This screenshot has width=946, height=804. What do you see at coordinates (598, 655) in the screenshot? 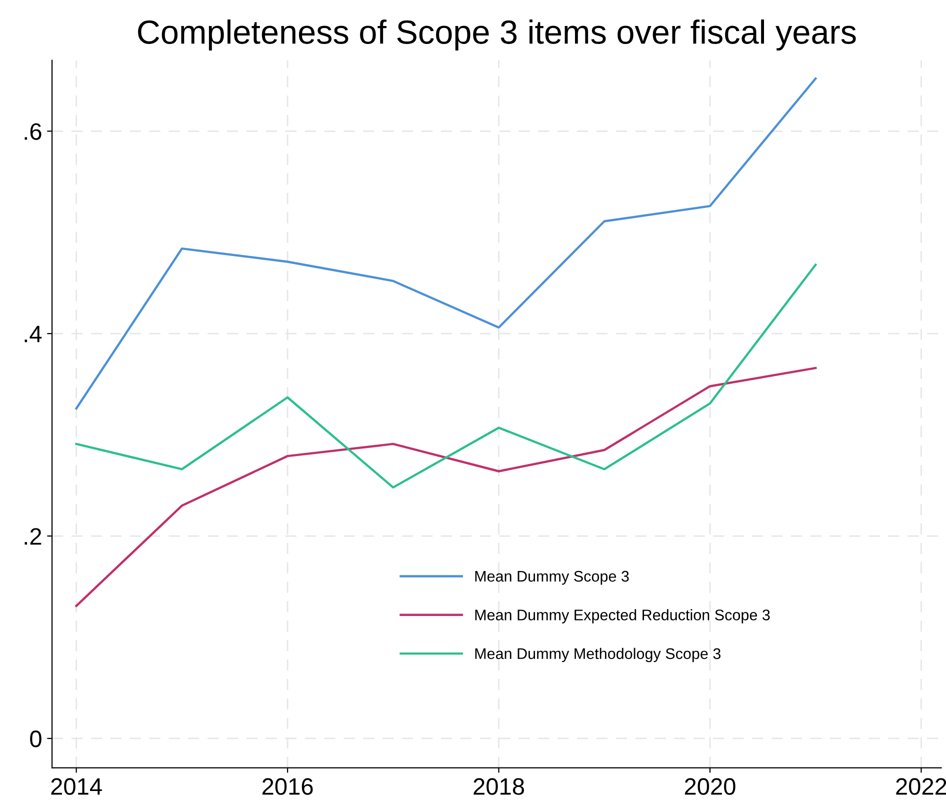
I see `legend-label: Mean Dummy Methodology Scope 3` at bounding box center [598, 655].